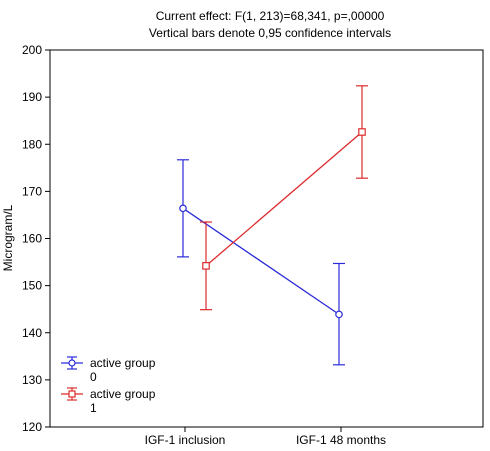 The height and width of the screenshot is (451, 490). What do you see at coordinates (32, 97) in the screenshot?
I see `y-tick-label: 190` at bounding box center [32, 97].